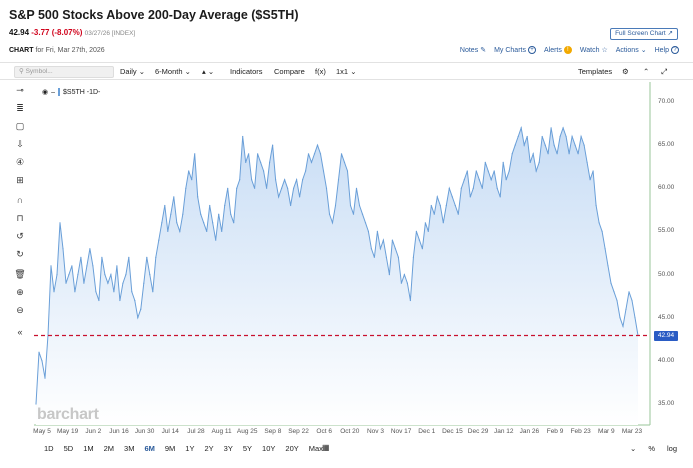  What do you see at coordinates (315, 448) in the screenshot?
I see `range-button-max: Max` at bounding box center [315, 448].